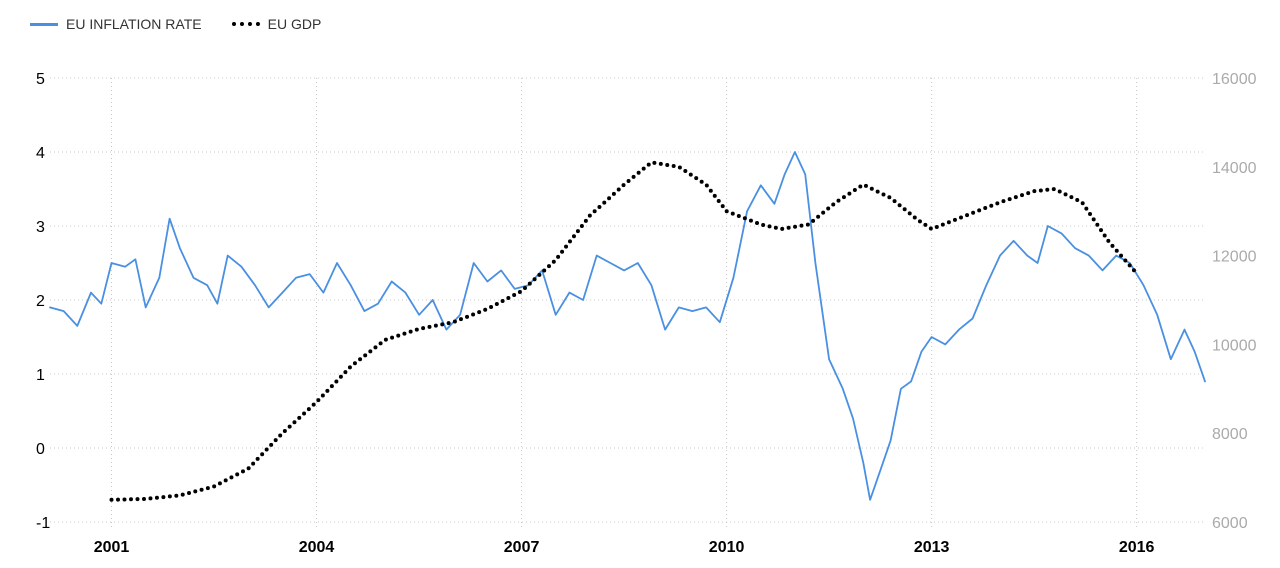 Image resolution: width=1280 pixels, height=568 pixels. What do you see at coordinates (134, 24) in the screenshot?
I see `legend-label-inflation: EU INFLATION RATE` at bounding box center [134, 24].